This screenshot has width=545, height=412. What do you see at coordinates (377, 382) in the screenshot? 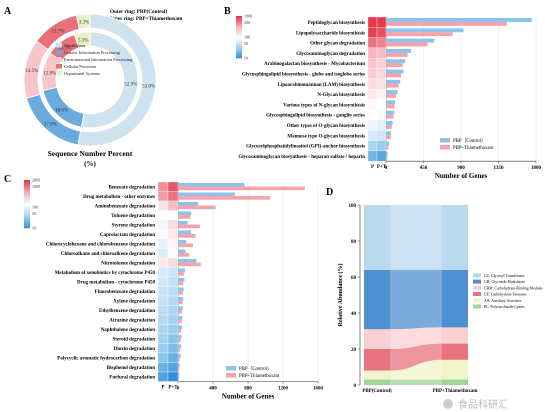
I see `stack-segment-control-pl` at bounding box center [377, 382].